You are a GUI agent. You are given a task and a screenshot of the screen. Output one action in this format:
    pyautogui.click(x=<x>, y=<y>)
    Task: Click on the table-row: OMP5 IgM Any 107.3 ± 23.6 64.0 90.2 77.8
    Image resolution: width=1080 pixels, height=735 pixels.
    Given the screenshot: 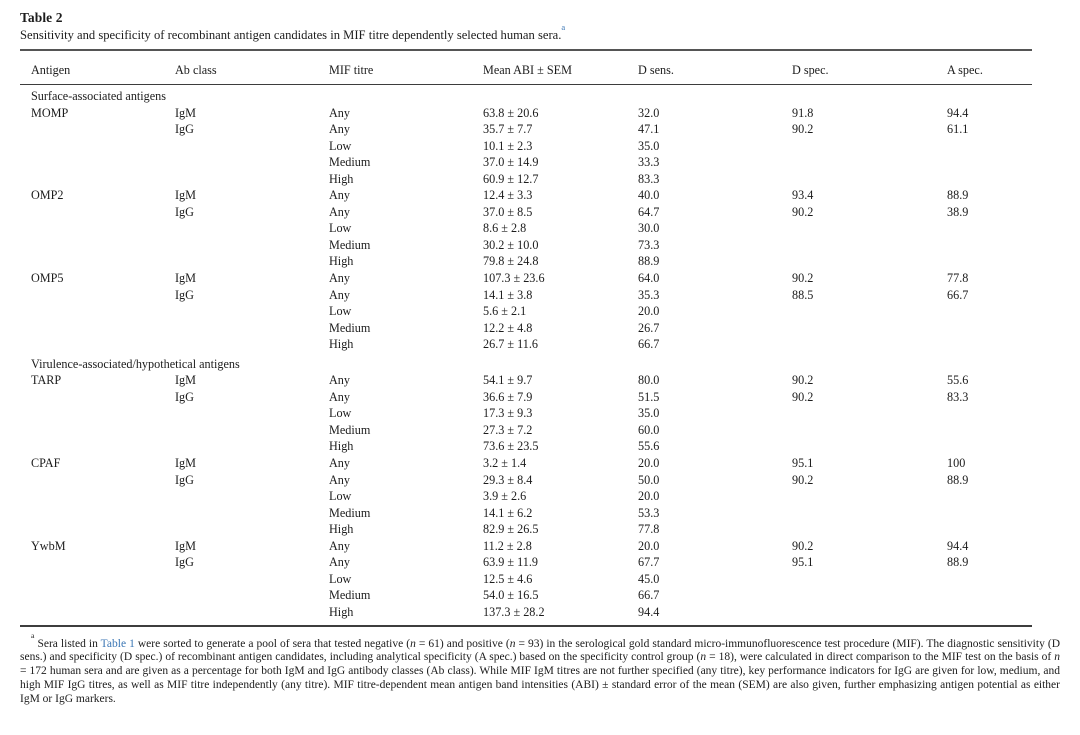 What is the action you would take?
    pyautogui.click(x=526, y=278)
    